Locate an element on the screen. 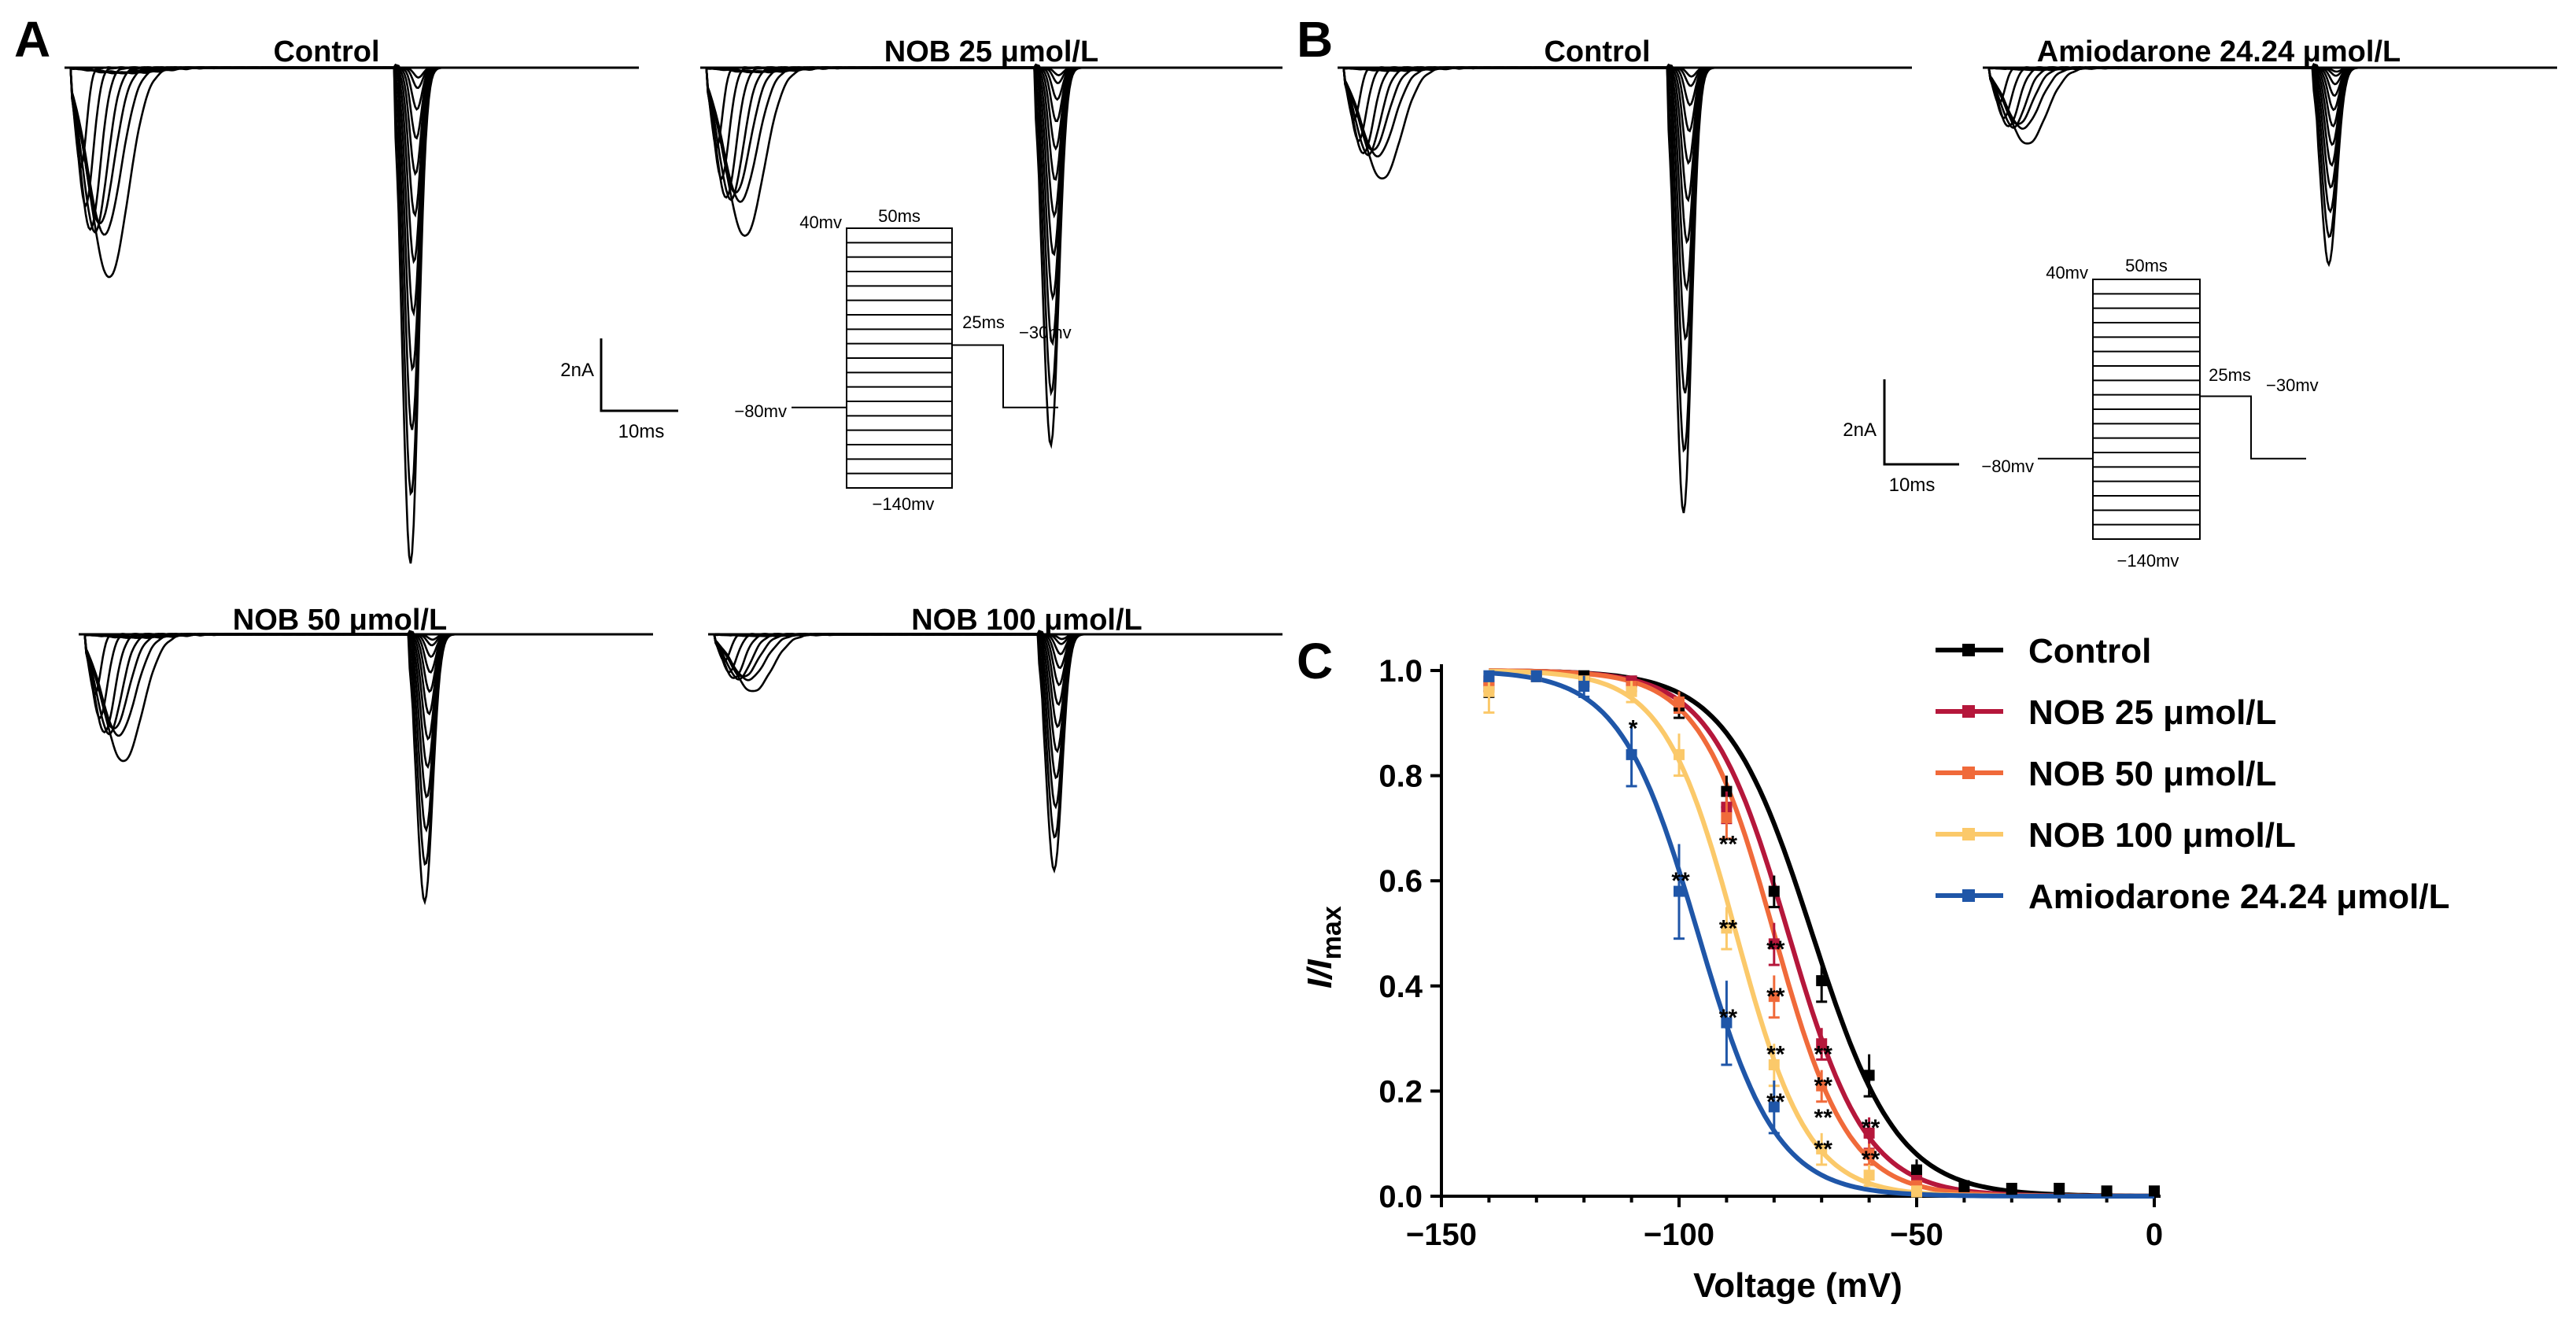  chart-data-points is located at coordinates (1821, 934).